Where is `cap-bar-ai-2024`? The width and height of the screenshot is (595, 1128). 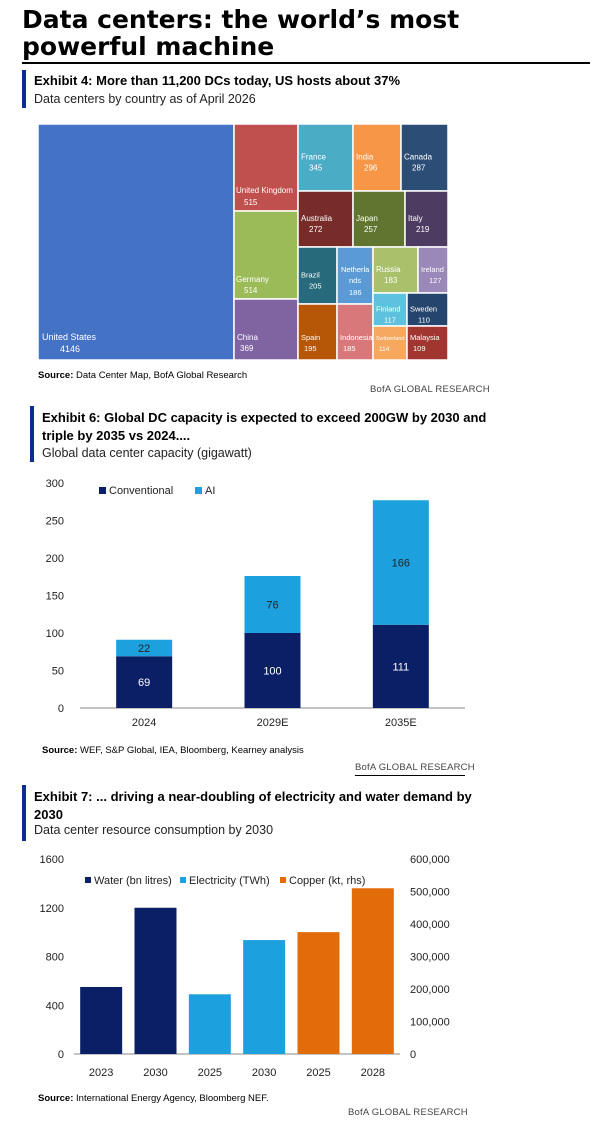 cap-bar-ai-2024 is located at coordinates (144, 648).